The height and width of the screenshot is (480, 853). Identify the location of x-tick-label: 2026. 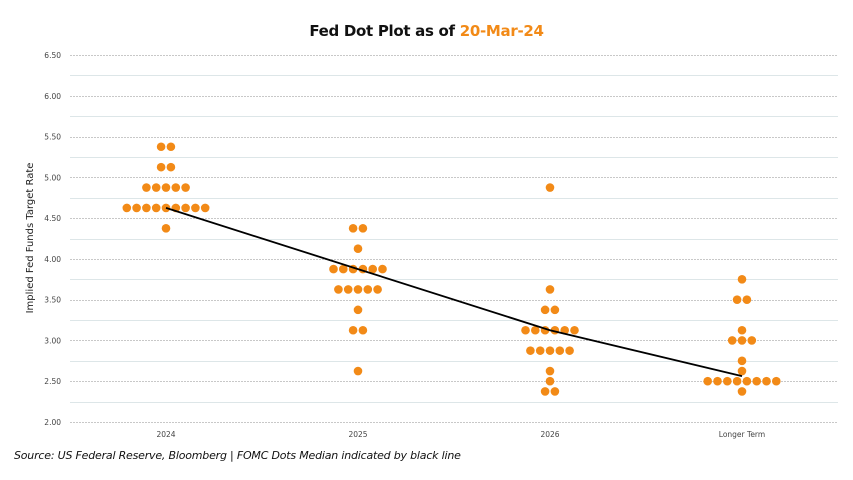
(549, 434).